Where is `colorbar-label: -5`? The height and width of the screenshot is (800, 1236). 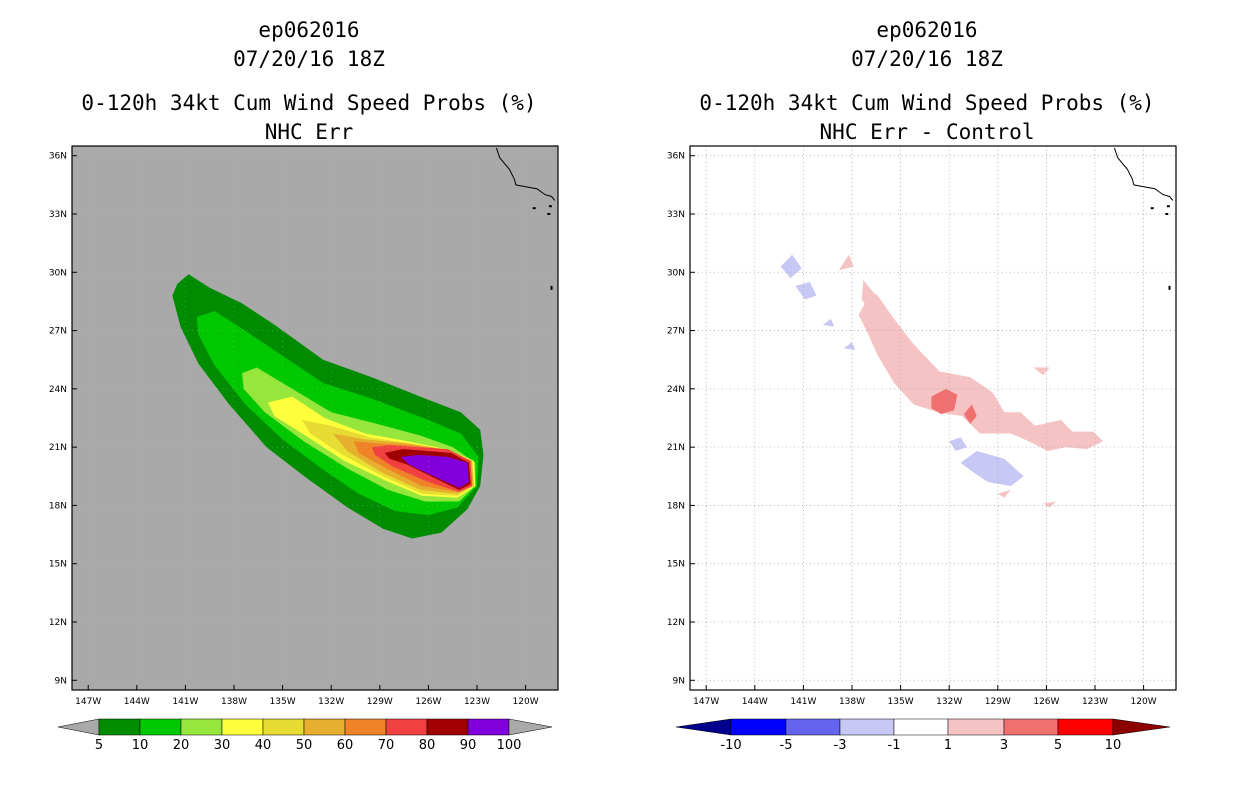
colorbar-label: -5 is located at coordinates (786, 745).